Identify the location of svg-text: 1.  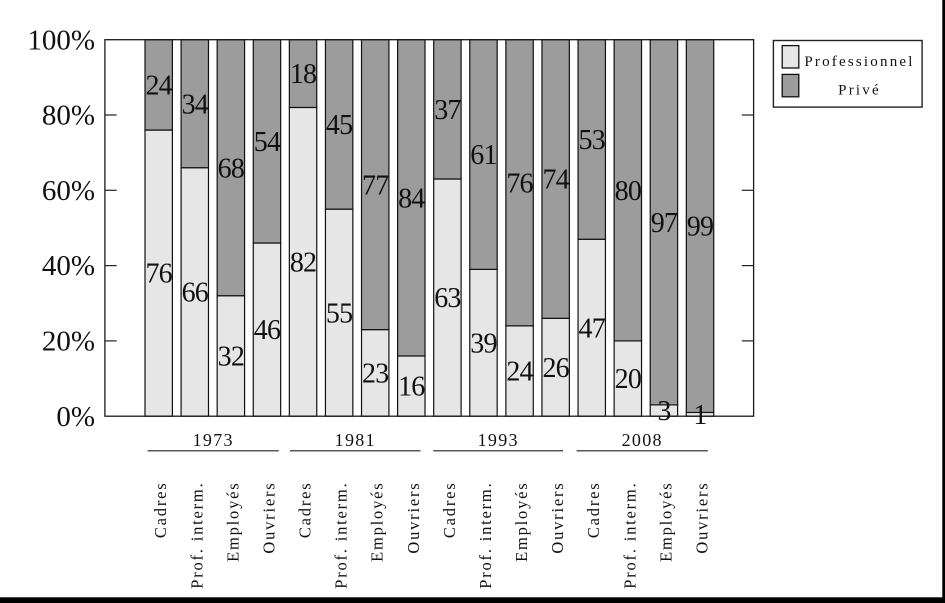
(699, 415).